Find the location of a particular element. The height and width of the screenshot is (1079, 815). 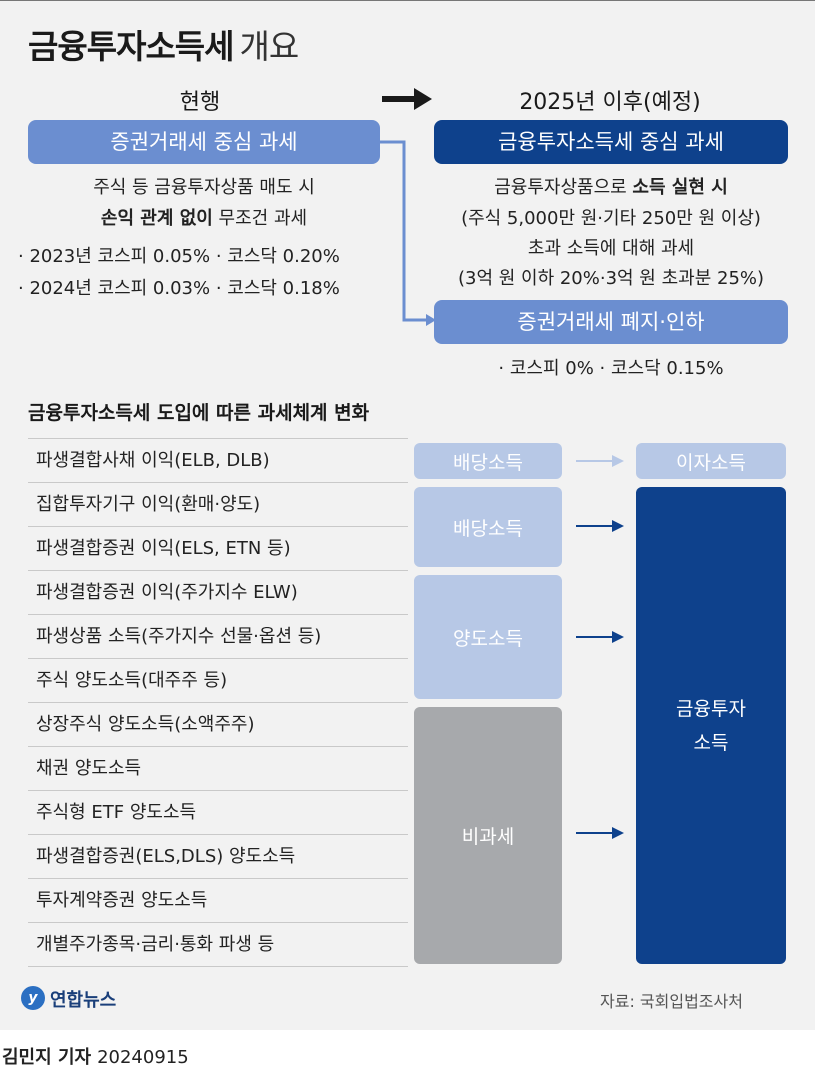

section-title: 금융투자소득세 도입에 따른 과세체계 변화 is located at coordinates (199, 413).